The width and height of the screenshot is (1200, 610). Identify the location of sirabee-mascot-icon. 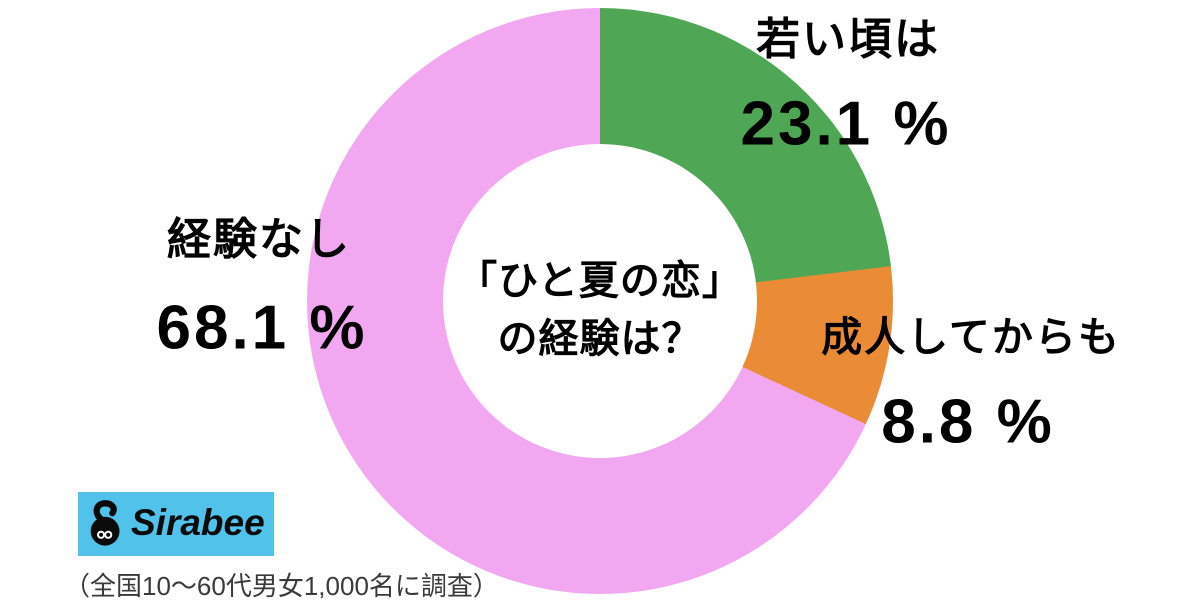
(105, 523).